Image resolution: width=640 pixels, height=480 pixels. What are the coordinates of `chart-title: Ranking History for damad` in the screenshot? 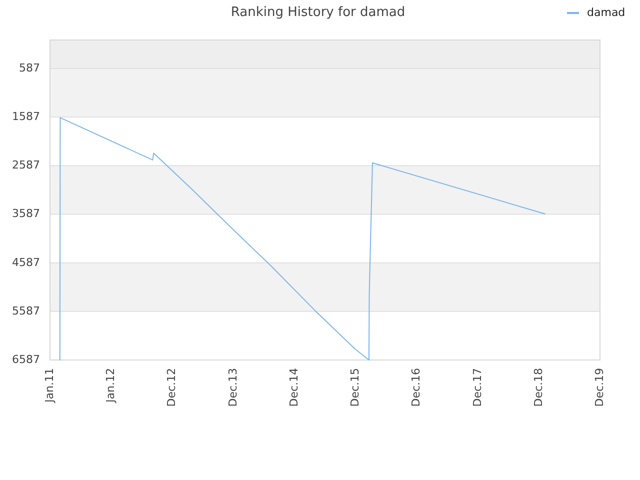 It's located at (318, 12).